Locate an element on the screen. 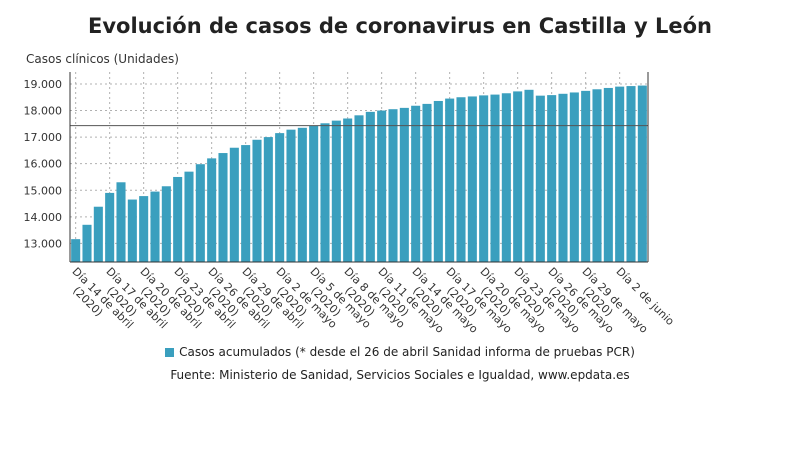  y-tick-label: 18.000 is located at coordinates (43, 111).